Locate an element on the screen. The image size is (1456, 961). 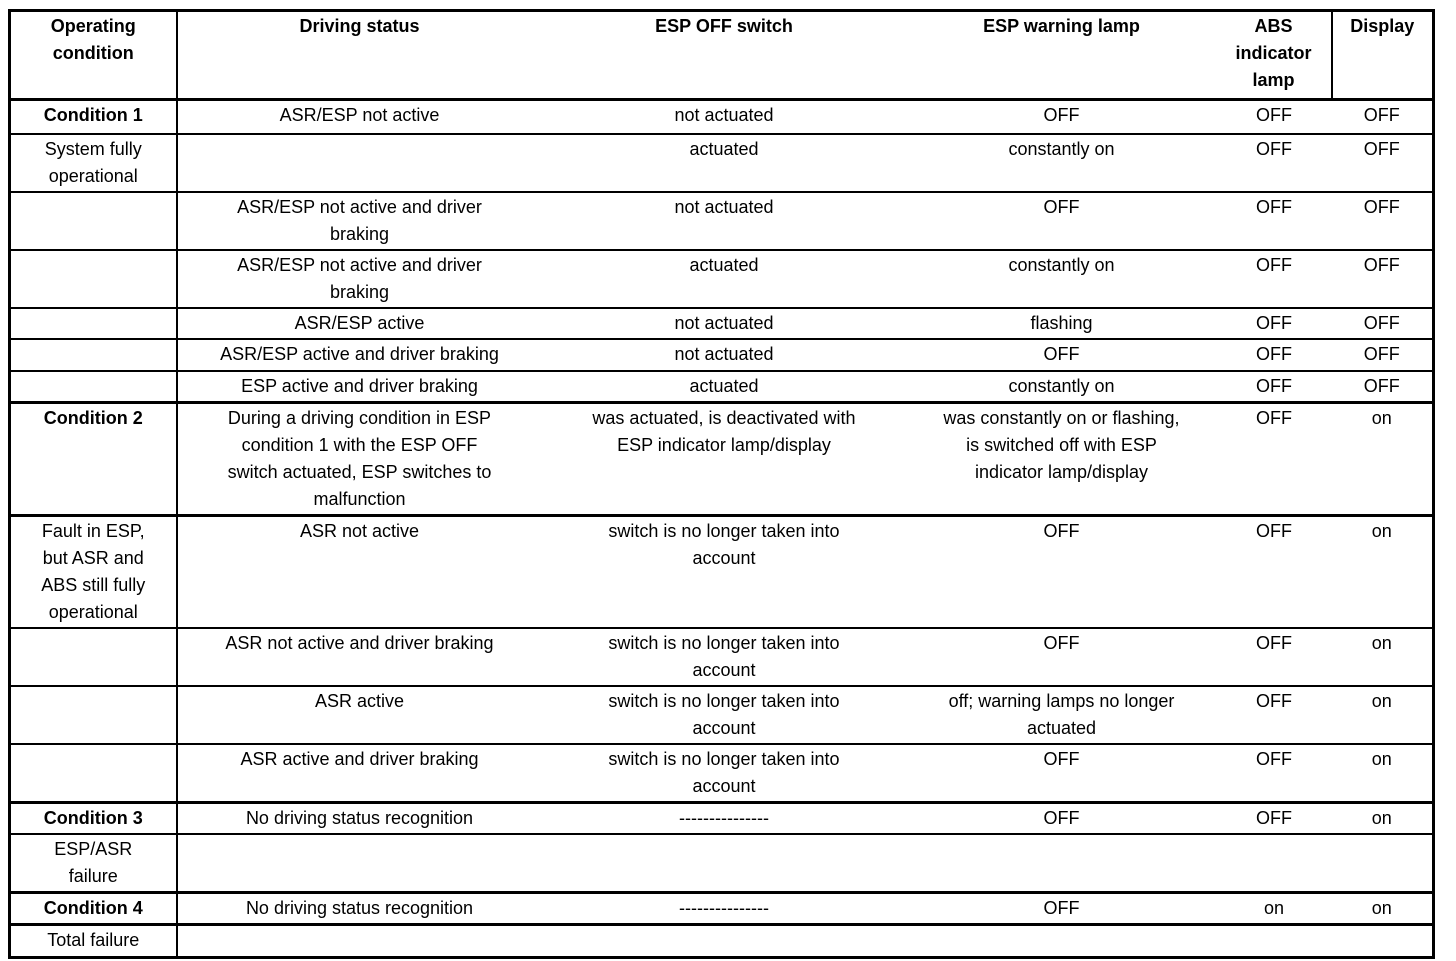
table-cell: Condition 4 is located at coordinates (93, 907).